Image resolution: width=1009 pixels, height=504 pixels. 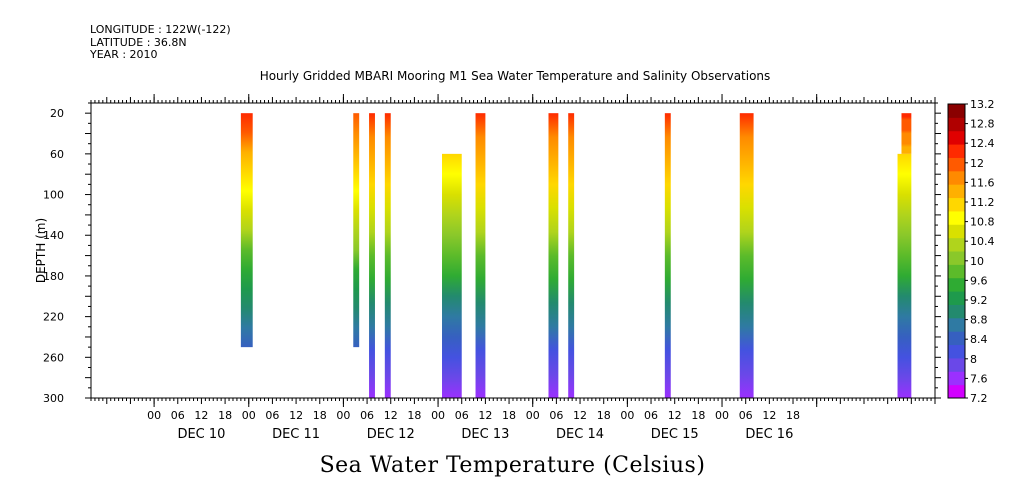 I want to click on colorbar-tick-label: 13.2, so click(x=982, y=104).